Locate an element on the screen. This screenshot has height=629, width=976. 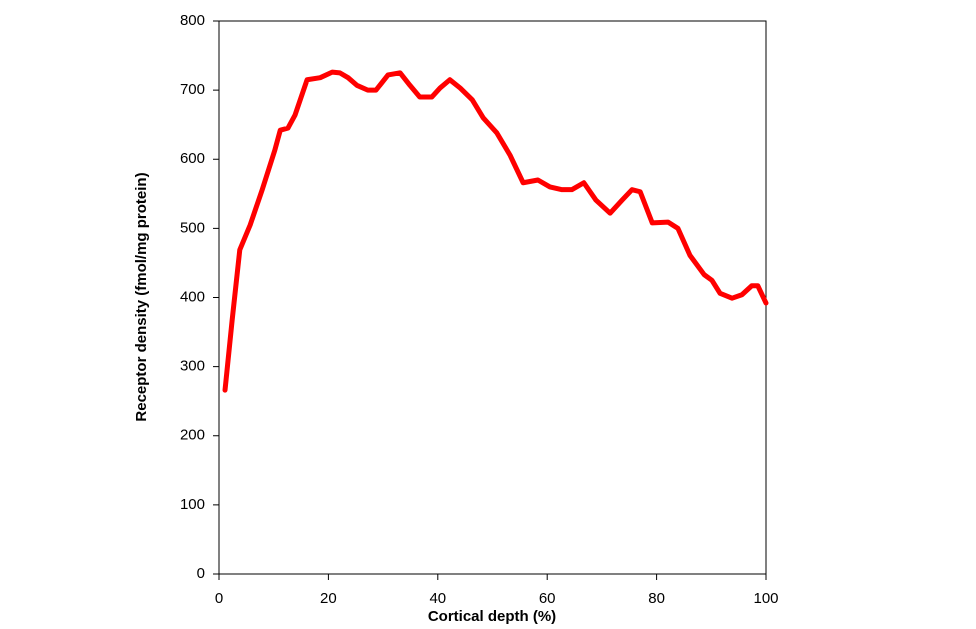
x-axis-title: Cortical depth (%) is located at coordinates (492, 616).